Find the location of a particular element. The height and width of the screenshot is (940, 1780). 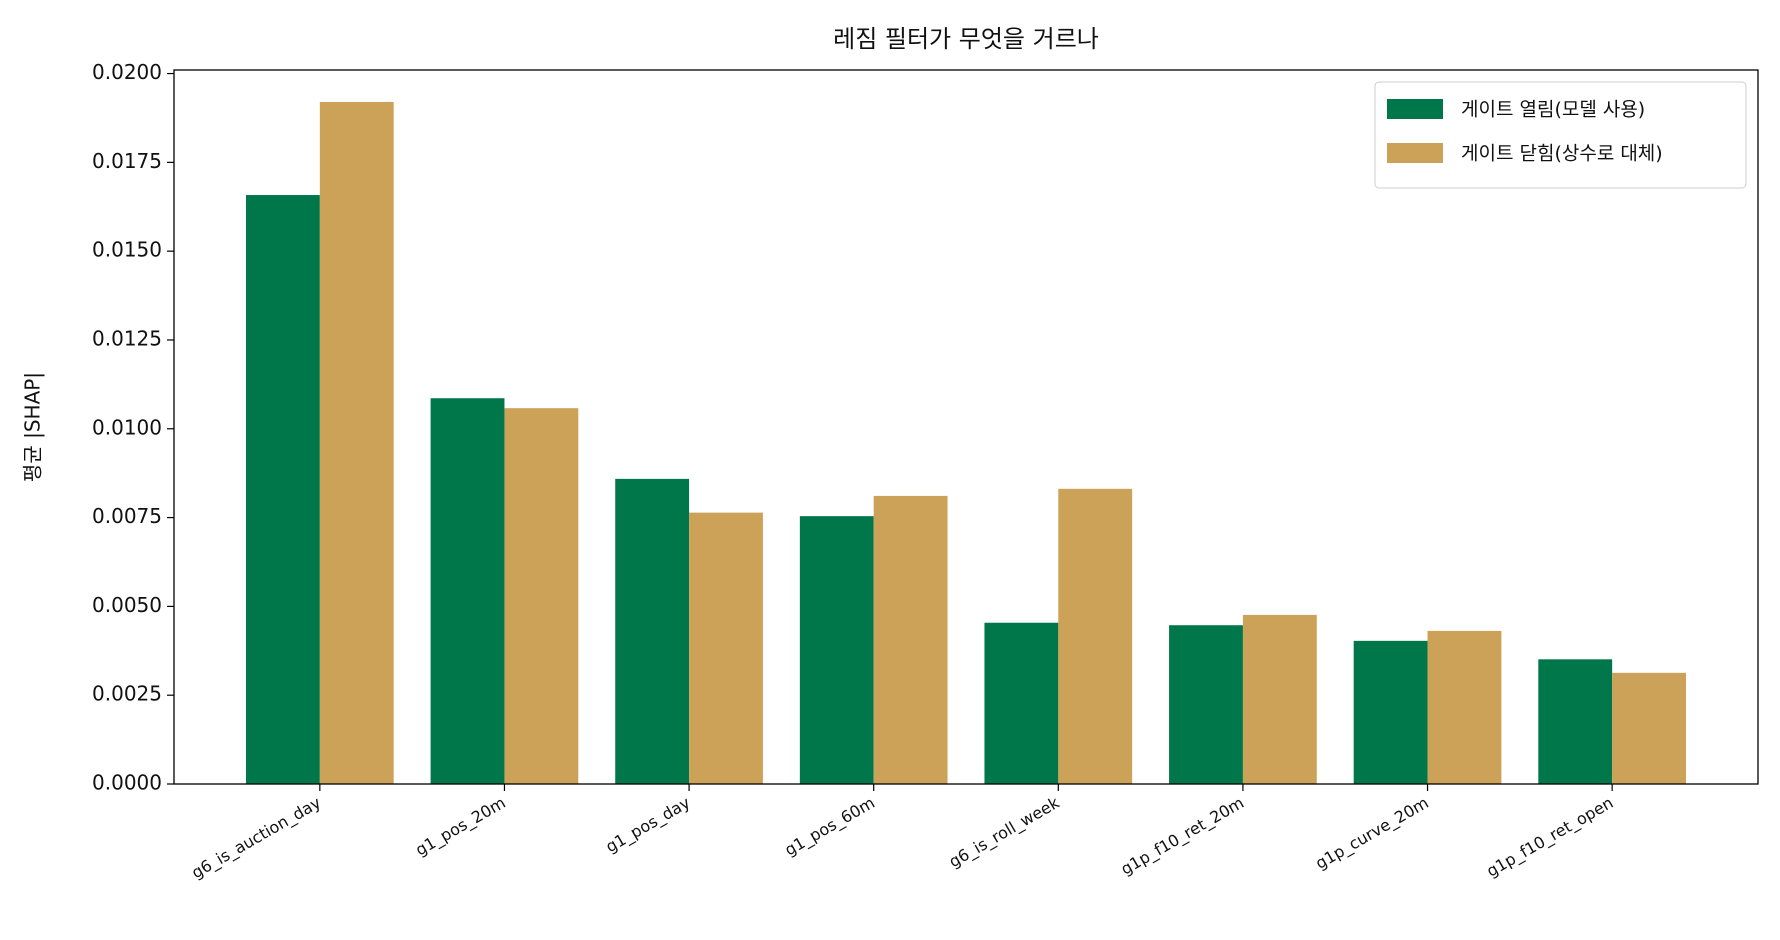

x-tick-label: g6_is_roll_week is located at coordinates (1005, 833).